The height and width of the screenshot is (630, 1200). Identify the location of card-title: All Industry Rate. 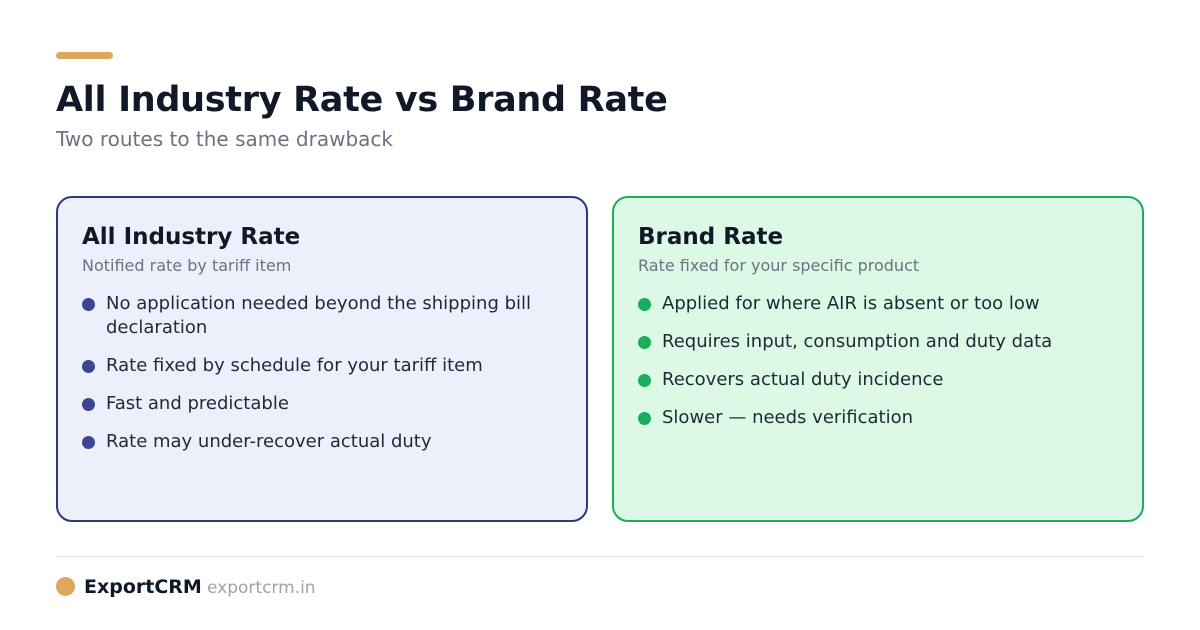
(191, 237).